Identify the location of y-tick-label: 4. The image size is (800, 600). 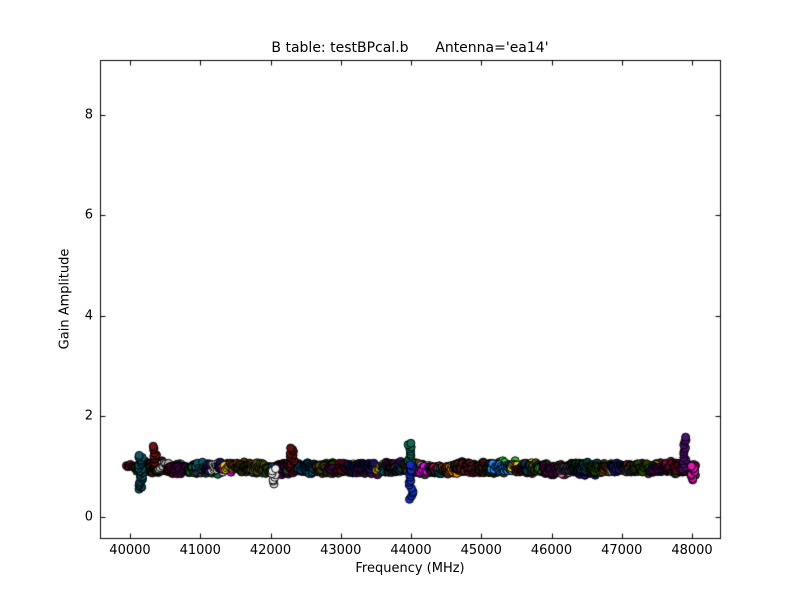
(88, 316).